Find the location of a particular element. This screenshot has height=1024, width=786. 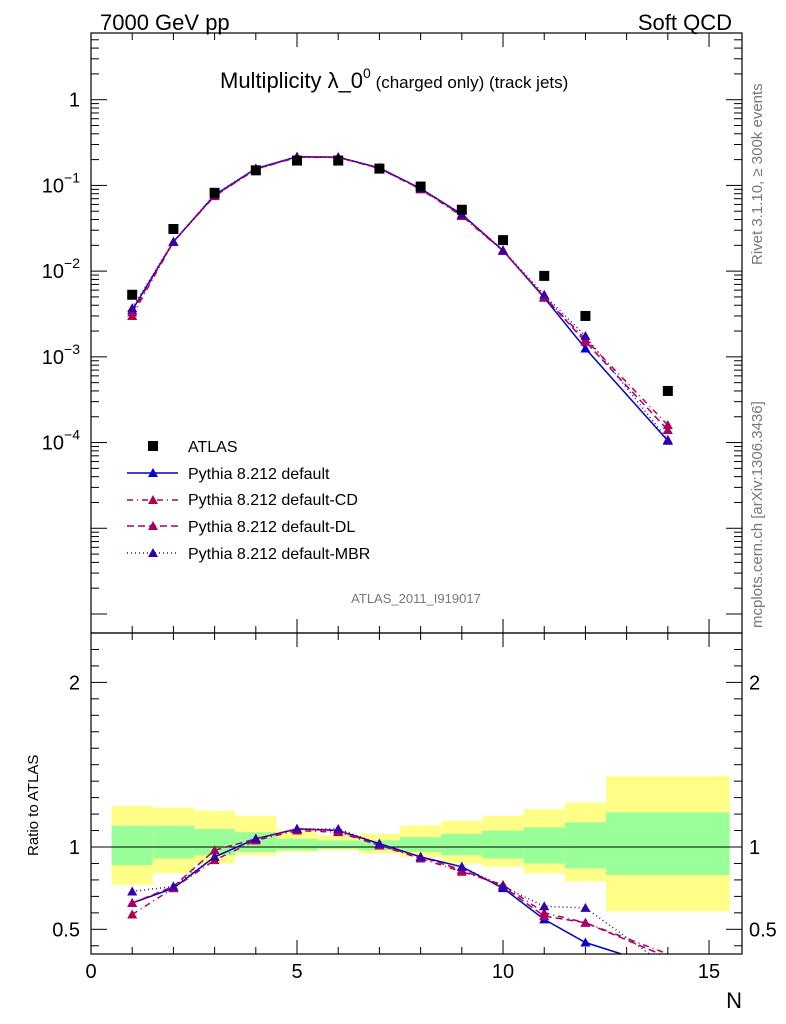

legend-label-default: Pythia 8.212 default is located at coordinates (259, 474).